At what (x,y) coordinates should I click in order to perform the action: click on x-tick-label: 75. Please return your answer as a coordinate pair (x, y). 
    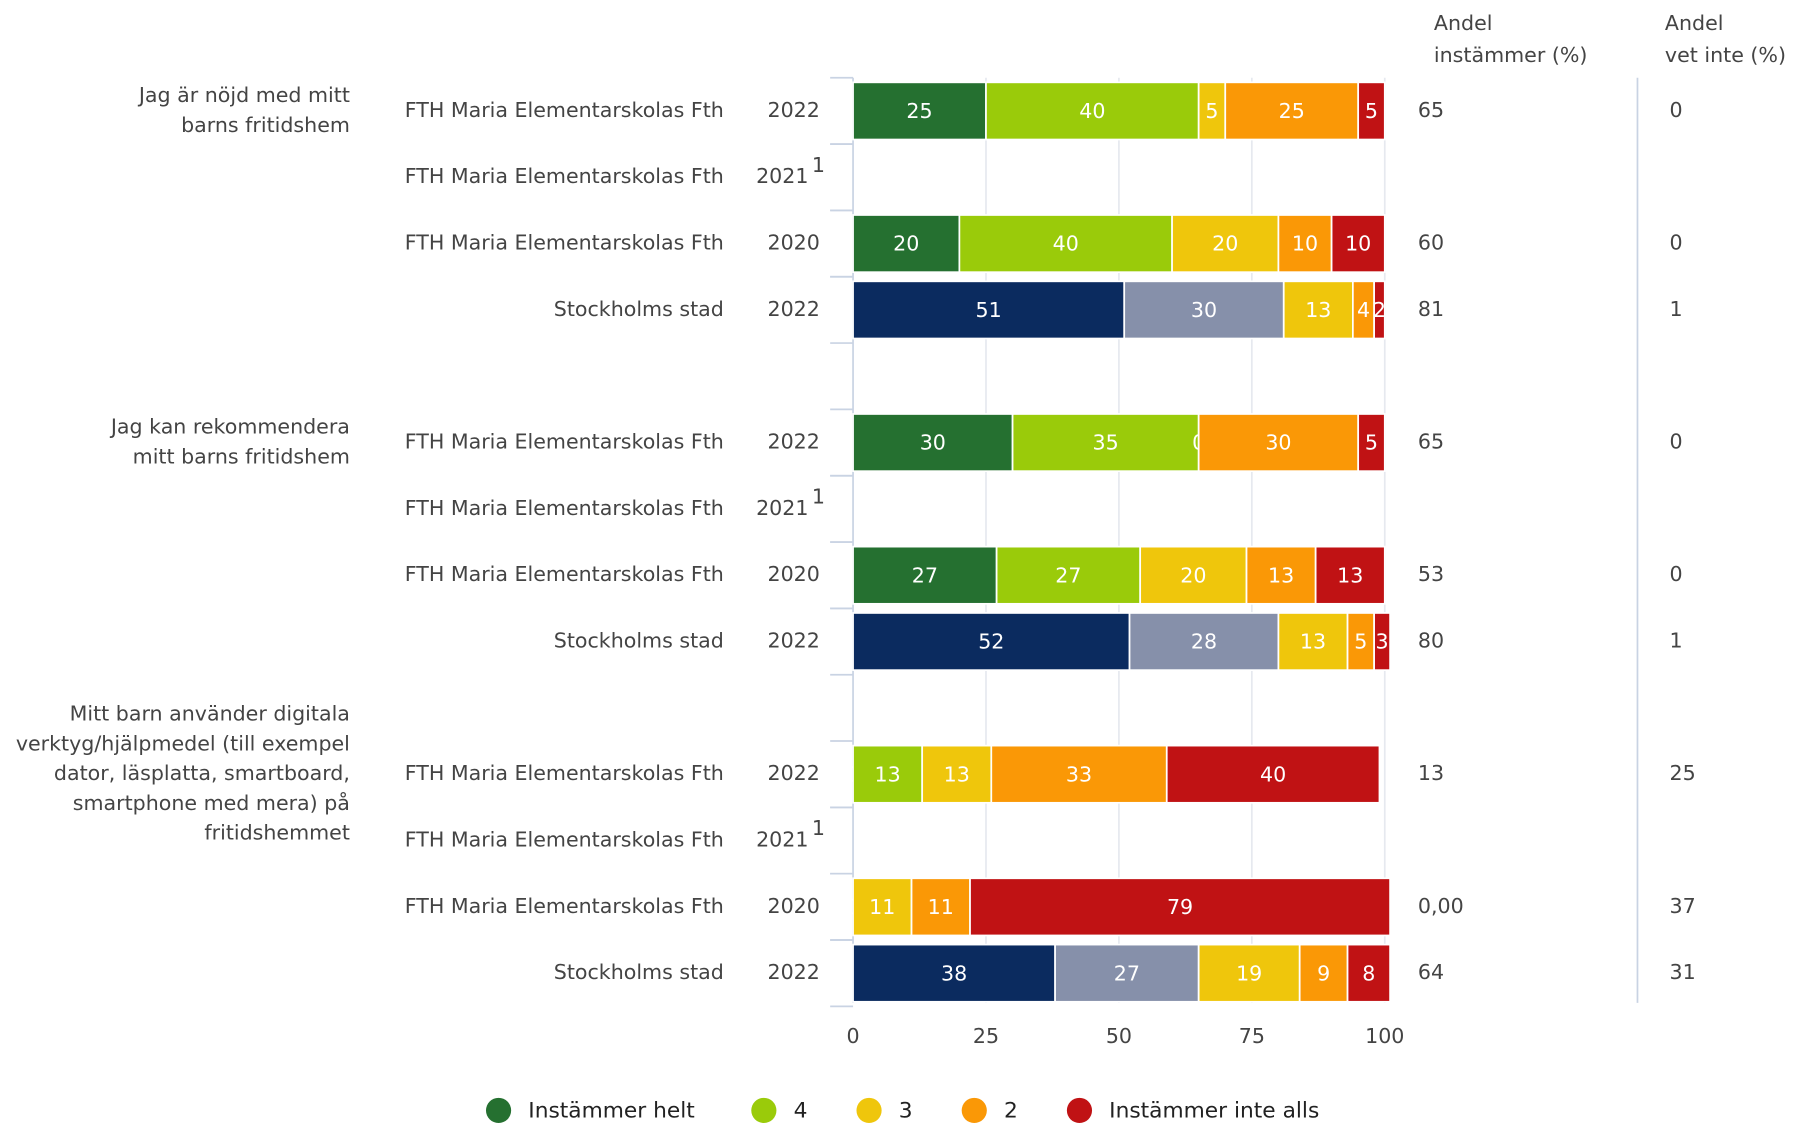
    Looking at the image, I should click on (1252, 1036).